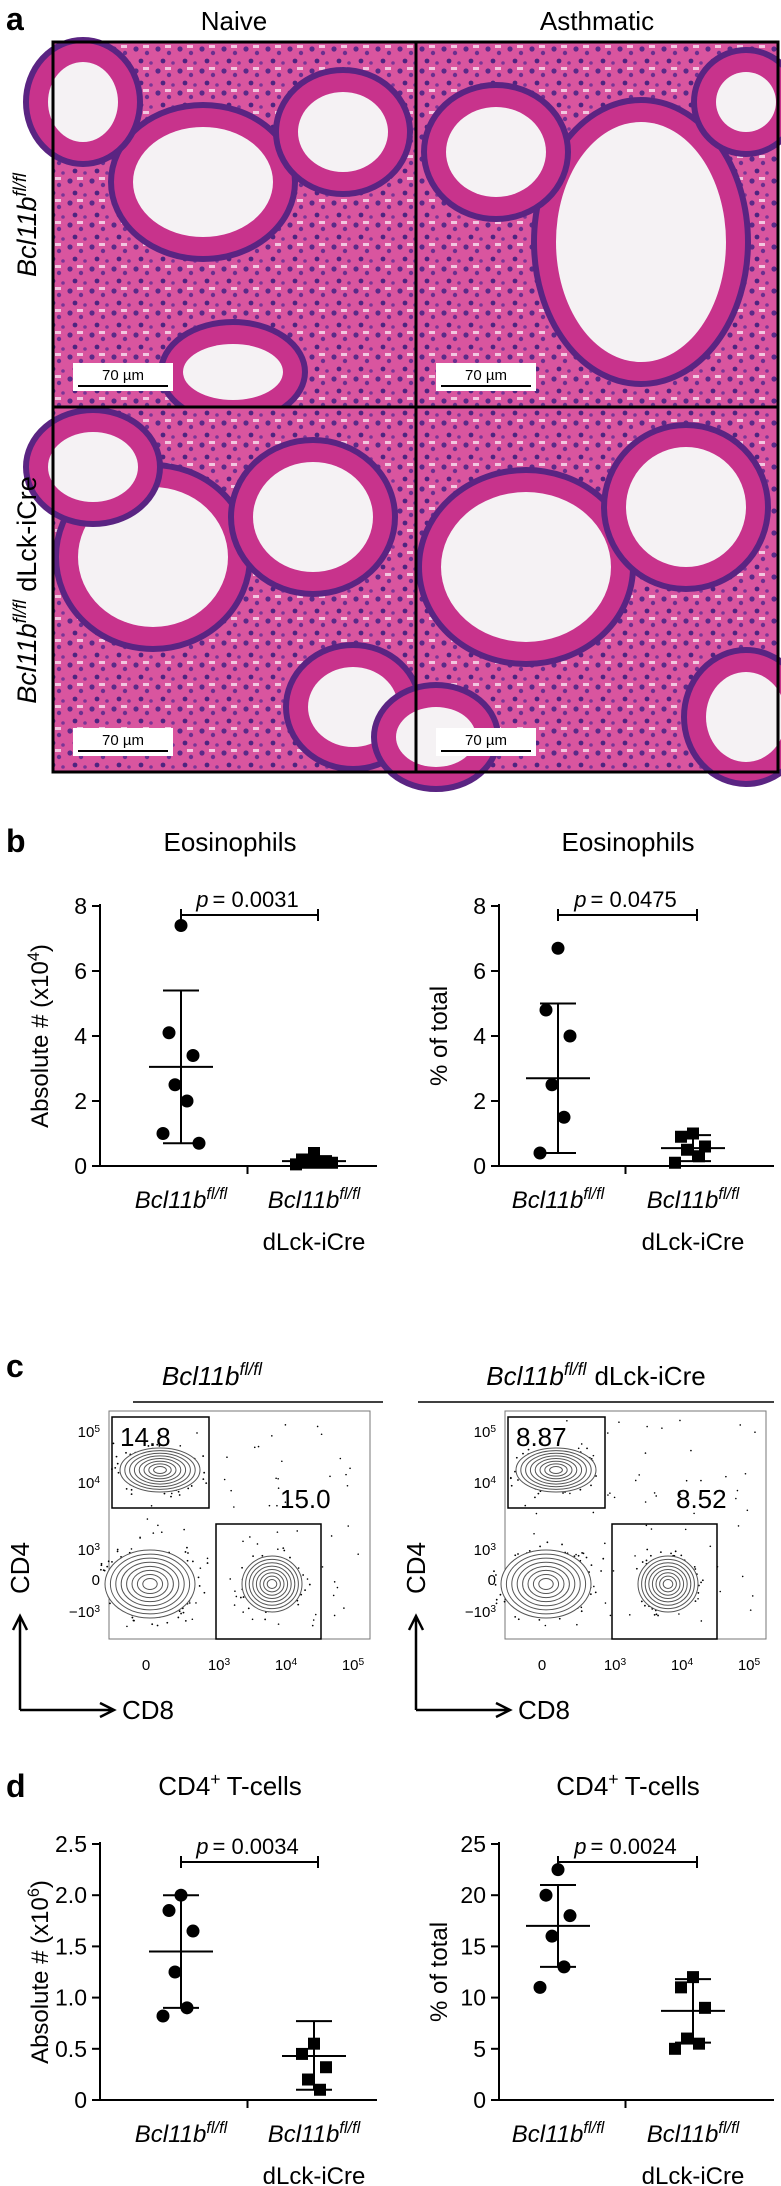 The width and height of the screenshot is (781, 2186). What do you see at coordinates (439, 1972) in the screenshot?
I see `y-axis-label: % of total` at bounding box center [439, 1972].